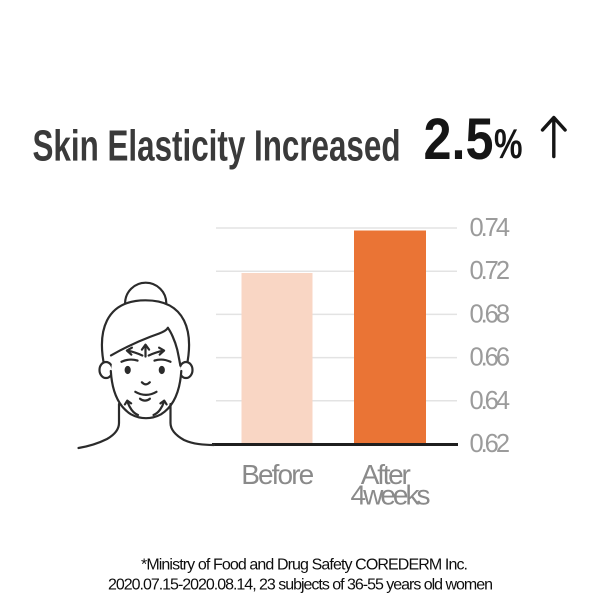 The image size is (600, 600). What do you see at coordinates (391, 495) in the screenshot?
I see `svg-text: 4weeks` at bounding box center [391, 495].